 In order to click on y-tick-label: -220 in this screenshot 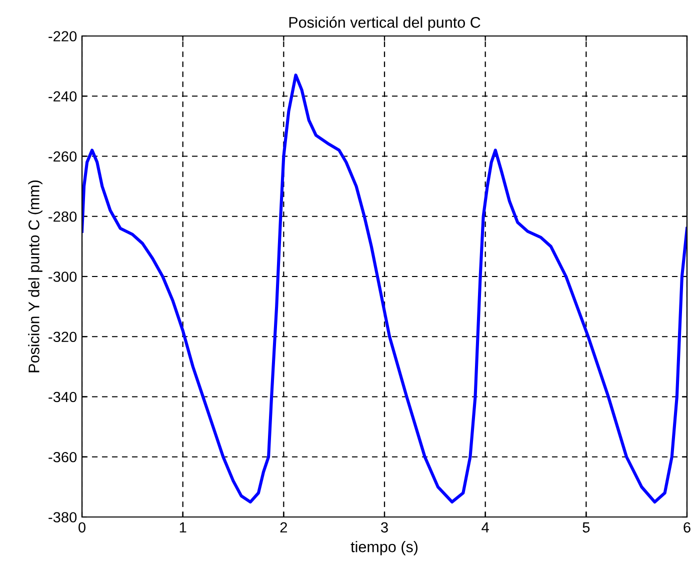, I will do `click(62, 36)`.